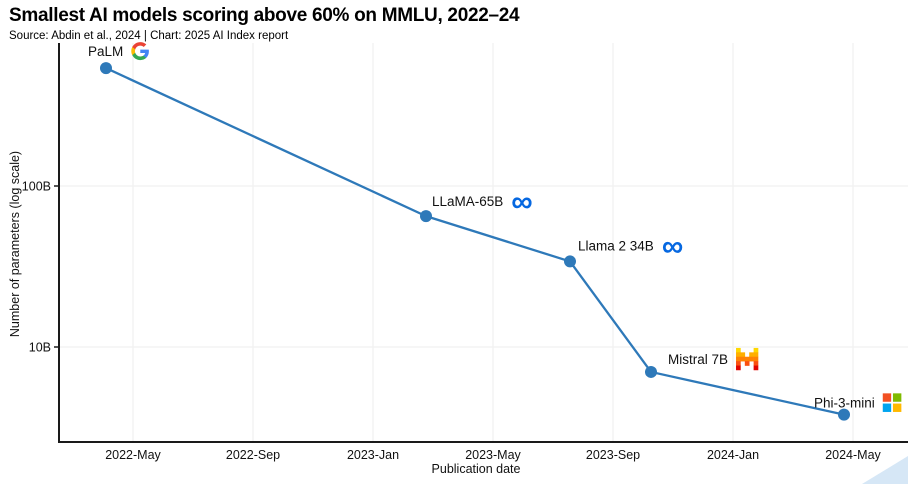 The width and height of the screenshot is (908, 484). Describe the element at coordinates (613, 455) in the screenshot. I see `x-tick-label: 2023-Sep` at that location.